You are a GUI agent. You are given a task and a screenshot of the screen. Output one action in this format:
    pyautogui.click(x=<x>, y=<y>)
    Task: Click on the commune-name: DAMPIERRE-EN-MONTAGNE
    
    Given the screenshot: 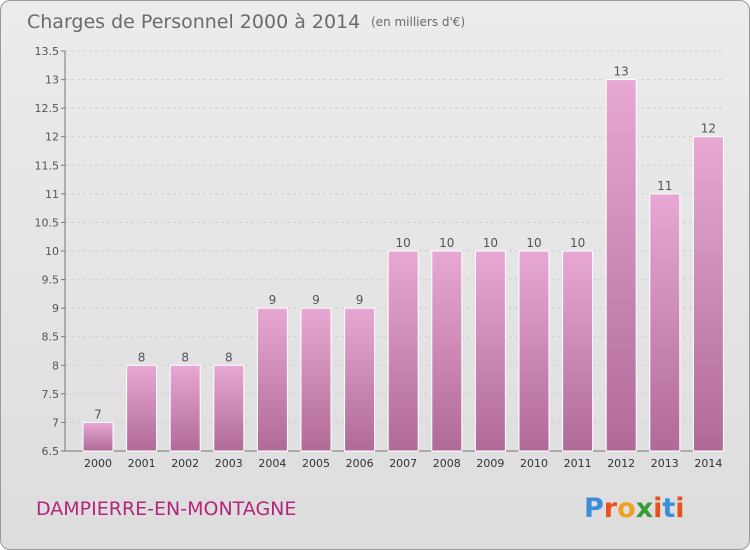 What is the action you would take?
    pyautogui.click(x=166, y=509)
    